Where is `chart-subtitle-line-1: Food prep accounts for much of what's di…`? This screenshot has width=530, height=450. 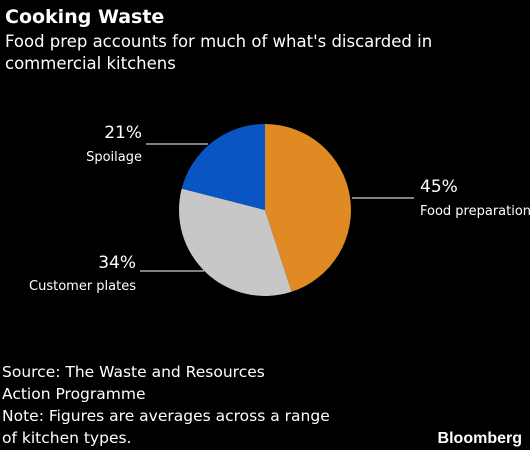 chart-subtitle-line-1: Food prep accounts for much of what's di… is located at coordinates (218, 41).